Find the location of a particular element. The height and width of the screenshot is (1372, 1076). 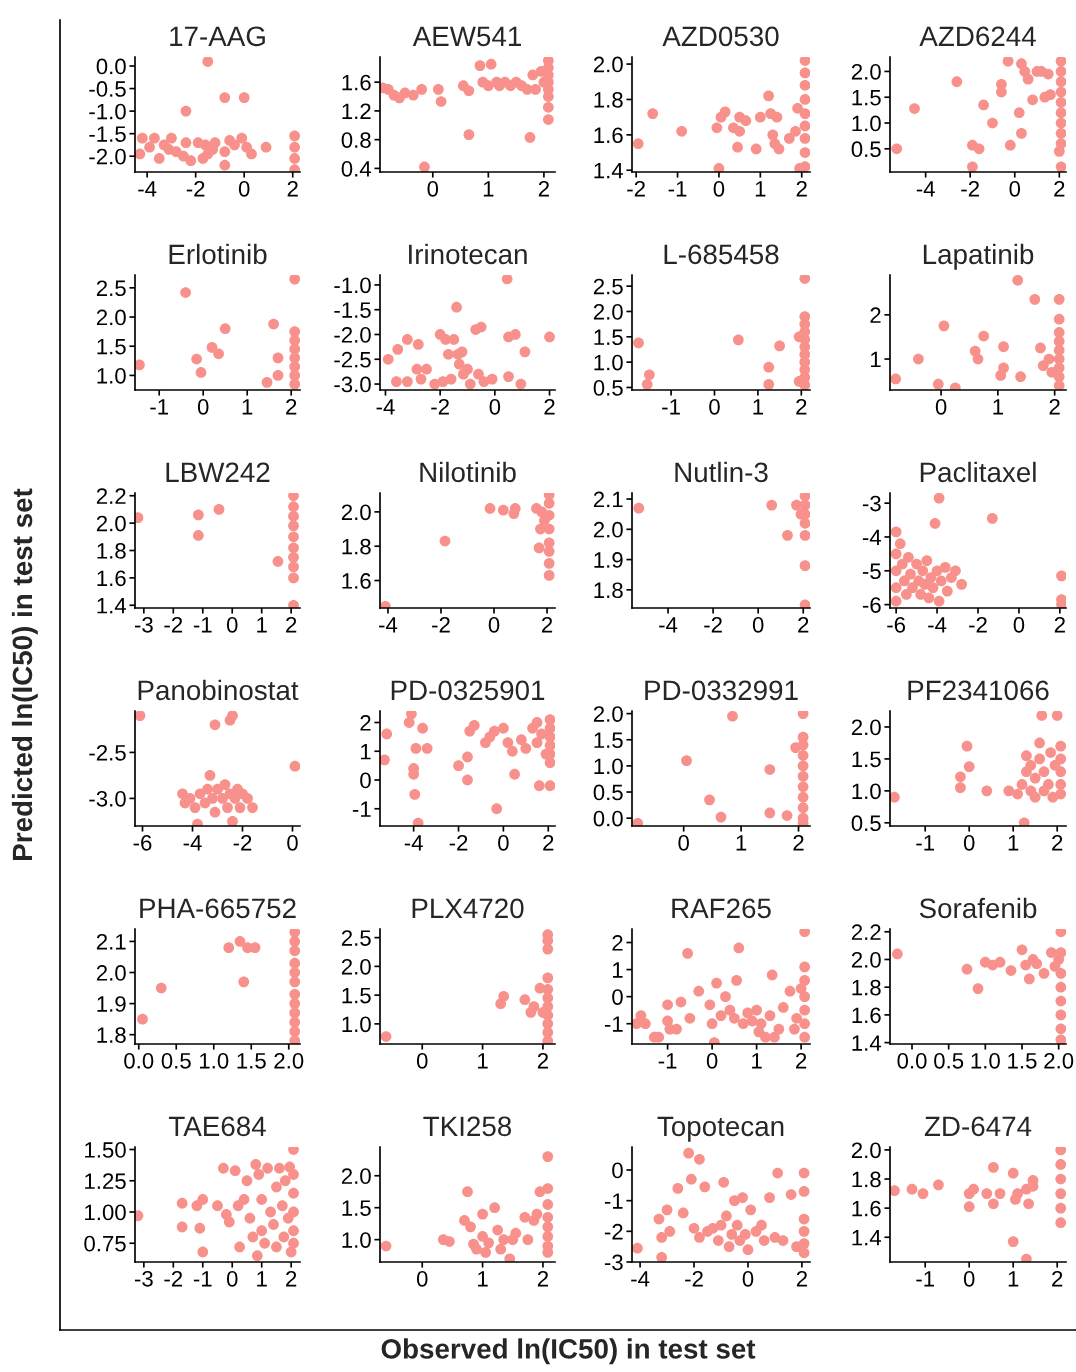

x-tick-label: 0.5 is located at coordinates (949, 1060).